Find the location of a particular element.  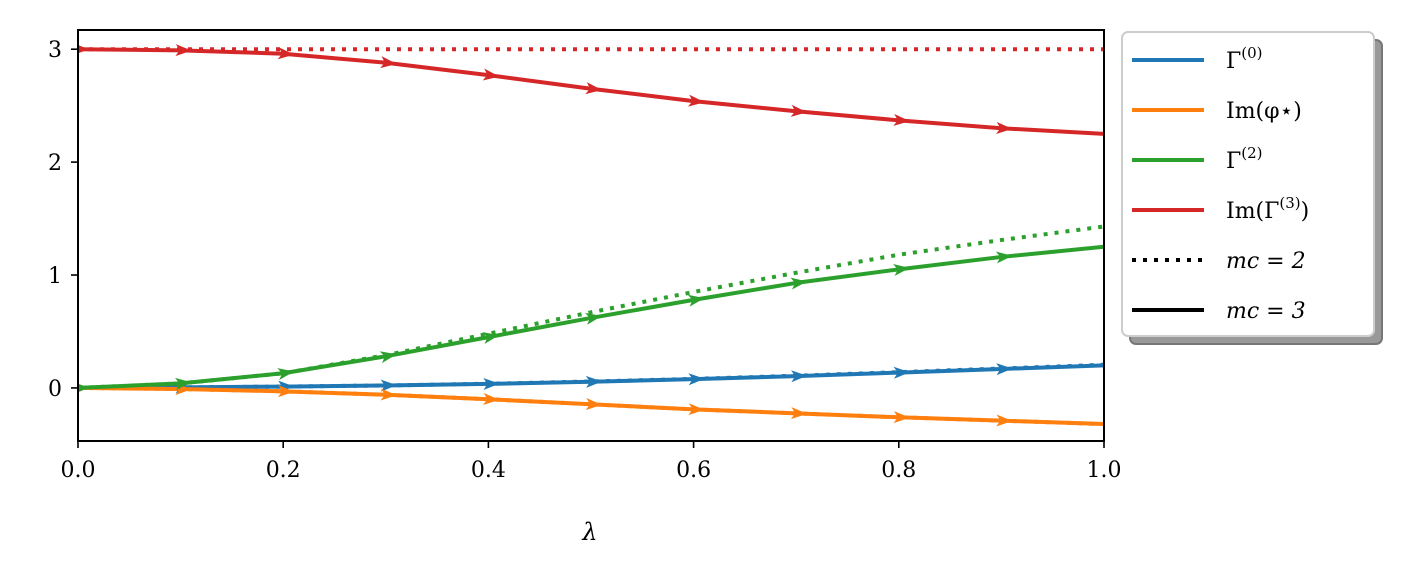

x-axis-label: λ is located at coordinates (589, 532).